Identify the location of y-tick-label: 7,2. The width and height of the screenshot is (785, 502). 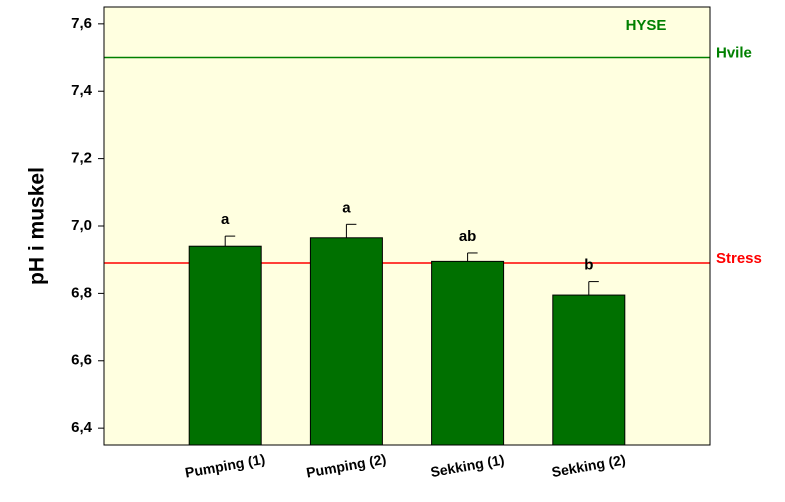
(81, 158).